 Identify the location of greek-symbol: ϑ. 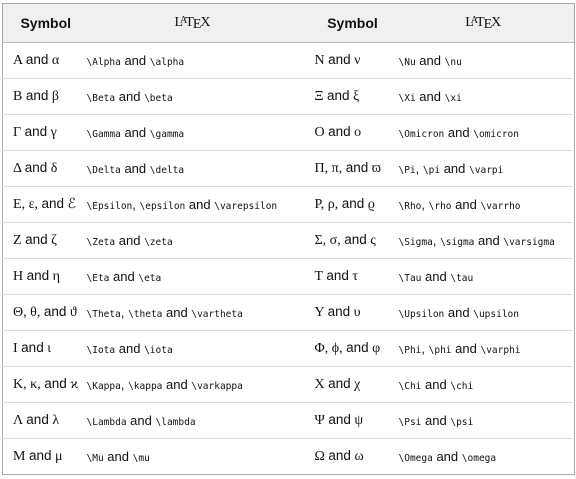
(73, 312).